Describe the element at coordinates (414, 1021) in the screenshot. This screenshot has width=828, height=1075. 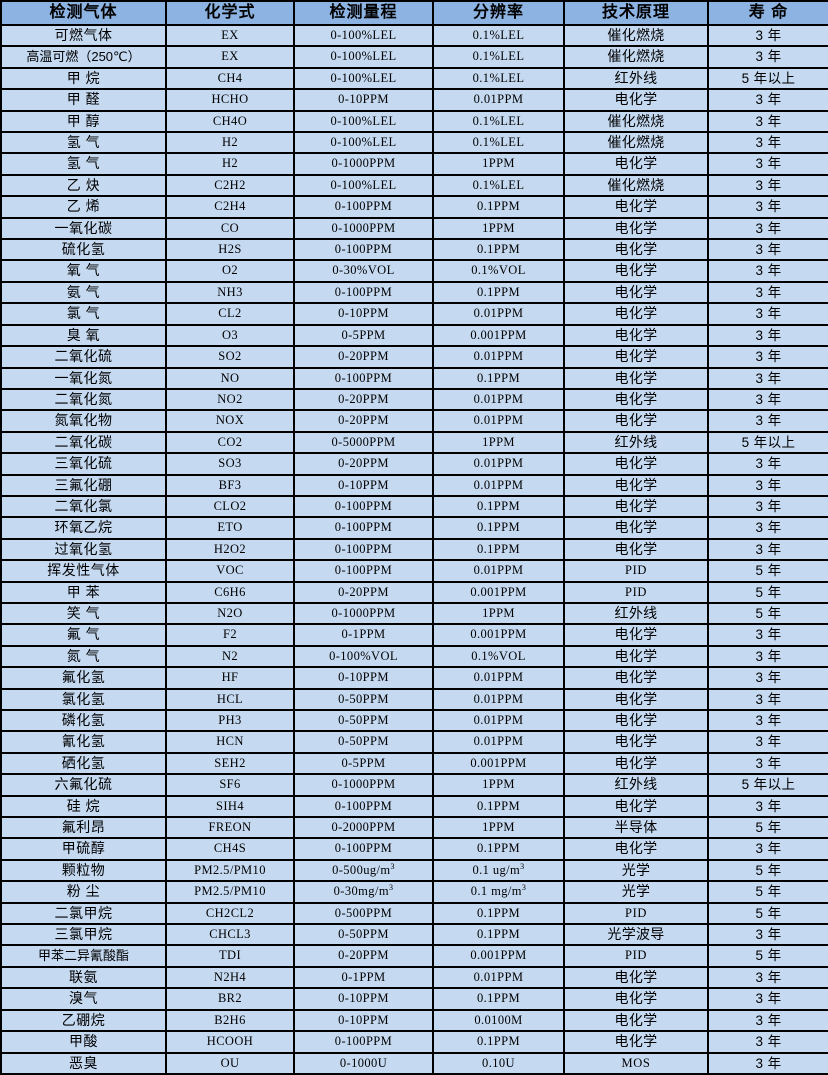
I see `table-row: 乙硼烷 B2H6 0-10PPM 0.0100M 电化学 3 年` at that location.